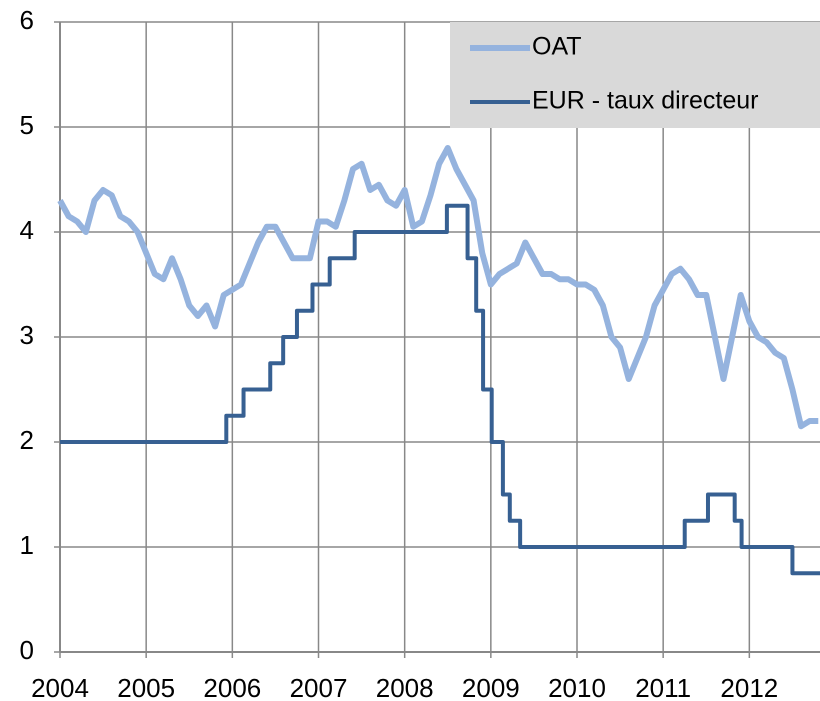 The height and width of the screenshot is (701, 820). What do you see at coordinates (405, 687) in the screenshot?
I see `x-tick-label: 2008` at bounding box center [405, 687].